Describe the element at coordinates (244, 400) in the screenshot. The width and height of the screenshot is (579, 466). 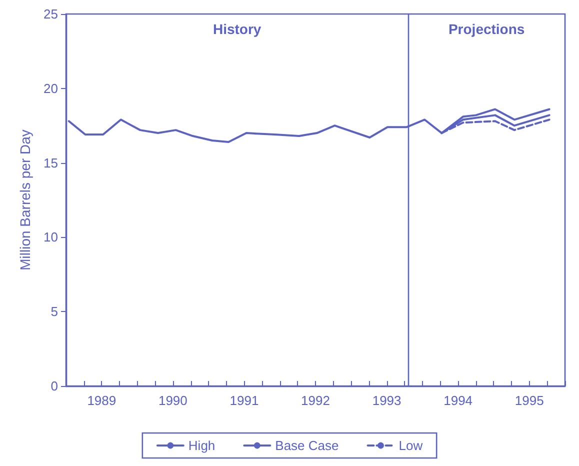
I see `x-tick-label: 1991` at that location.